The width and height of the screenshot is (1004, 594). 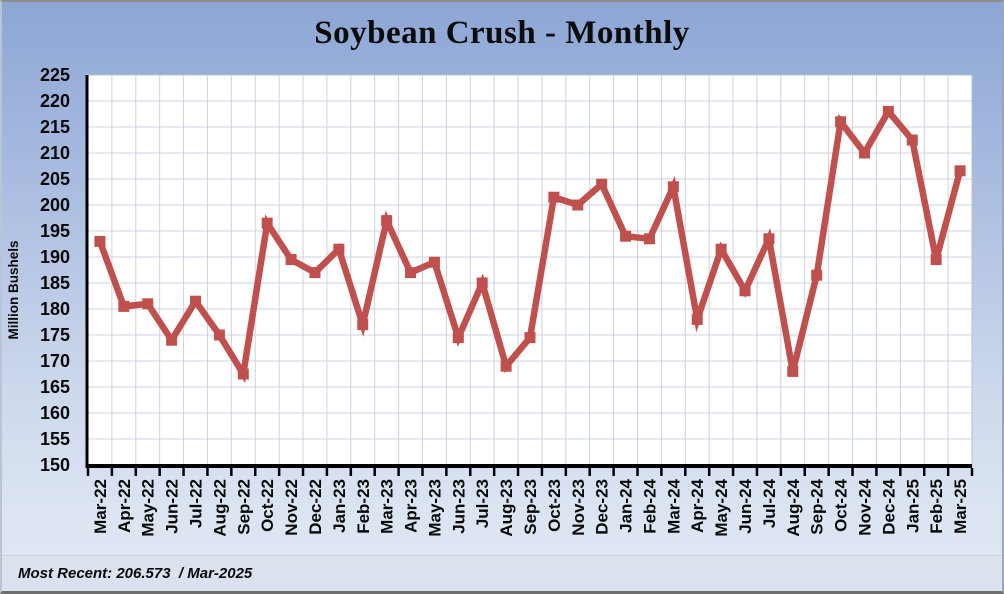 I want to click on x-tick-label: Mar-24, so click(x=673, y=505).